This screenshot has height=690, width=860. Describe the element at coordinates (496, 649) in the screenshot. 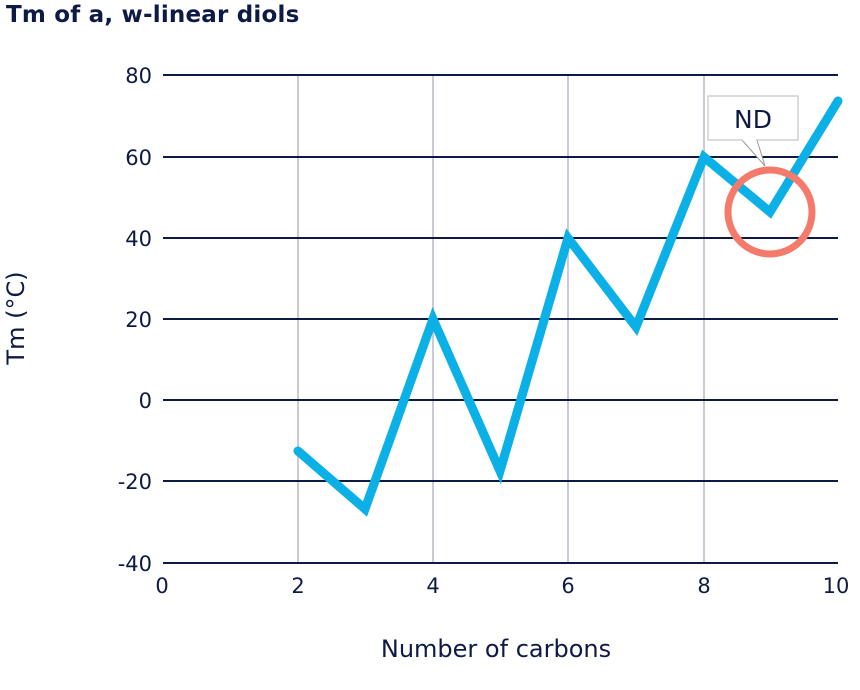

I see `x-axis-label: Number of carbons` at that location.